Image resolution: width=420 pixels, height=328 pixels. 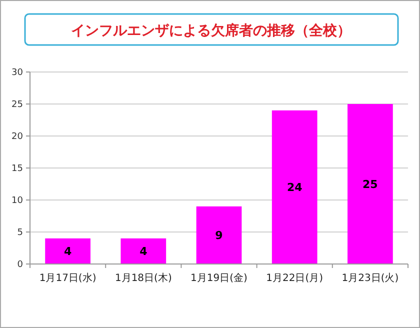 I want to click on data-label: 24, so click(x=294, y=187).